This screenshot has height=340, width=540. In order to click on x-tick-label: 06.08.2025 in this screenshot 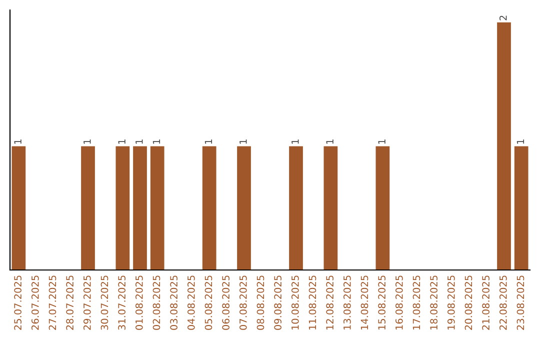, I will do `click(226, 303)`.